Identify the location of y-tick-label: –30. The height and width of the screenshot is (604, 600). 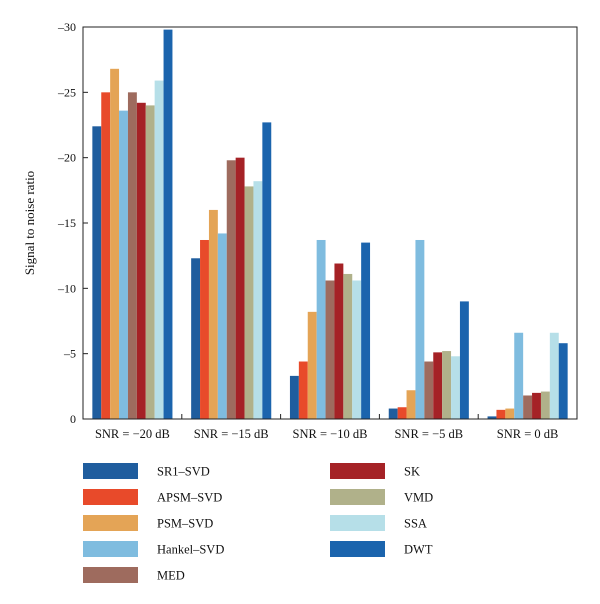
(66, 27).